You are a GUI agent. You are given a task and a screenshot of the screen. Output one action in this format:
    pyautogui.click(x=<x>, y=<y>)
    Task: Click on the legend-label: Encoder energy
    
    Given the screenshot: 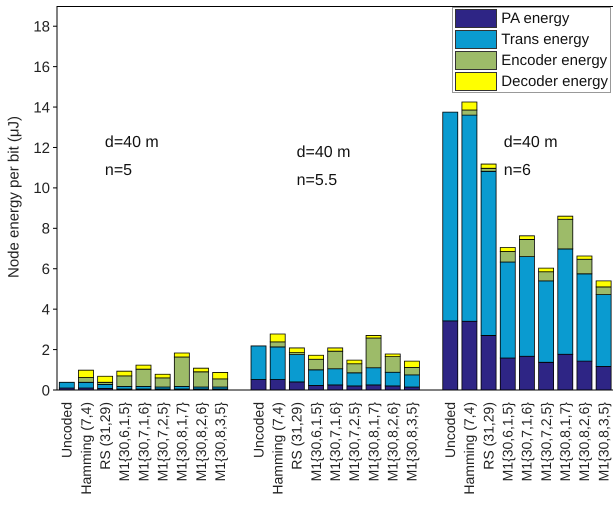 What is the action you would take?
    pyautogui.click(x=554, y=60)
    